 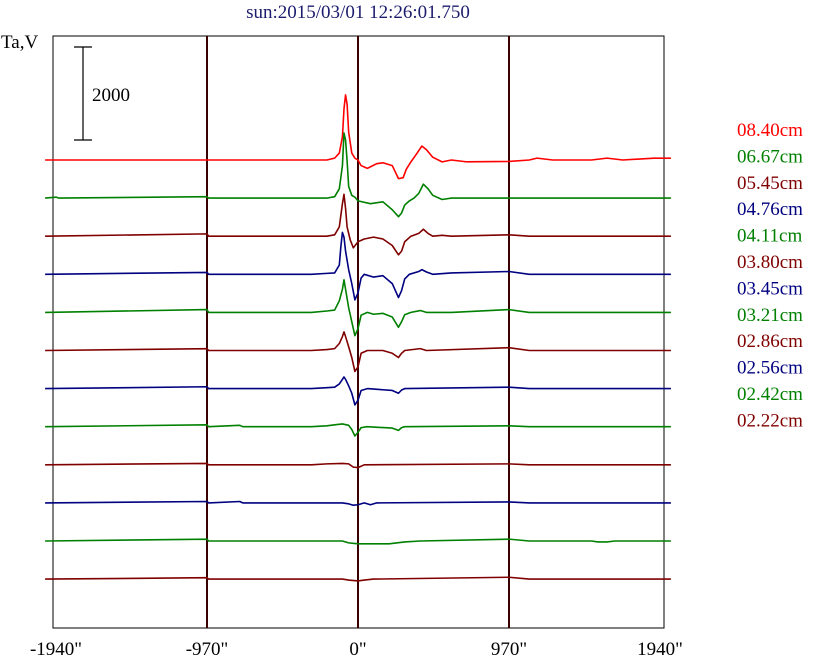 I want to click on x-tick-label: 0", so click(x=357, y=649).